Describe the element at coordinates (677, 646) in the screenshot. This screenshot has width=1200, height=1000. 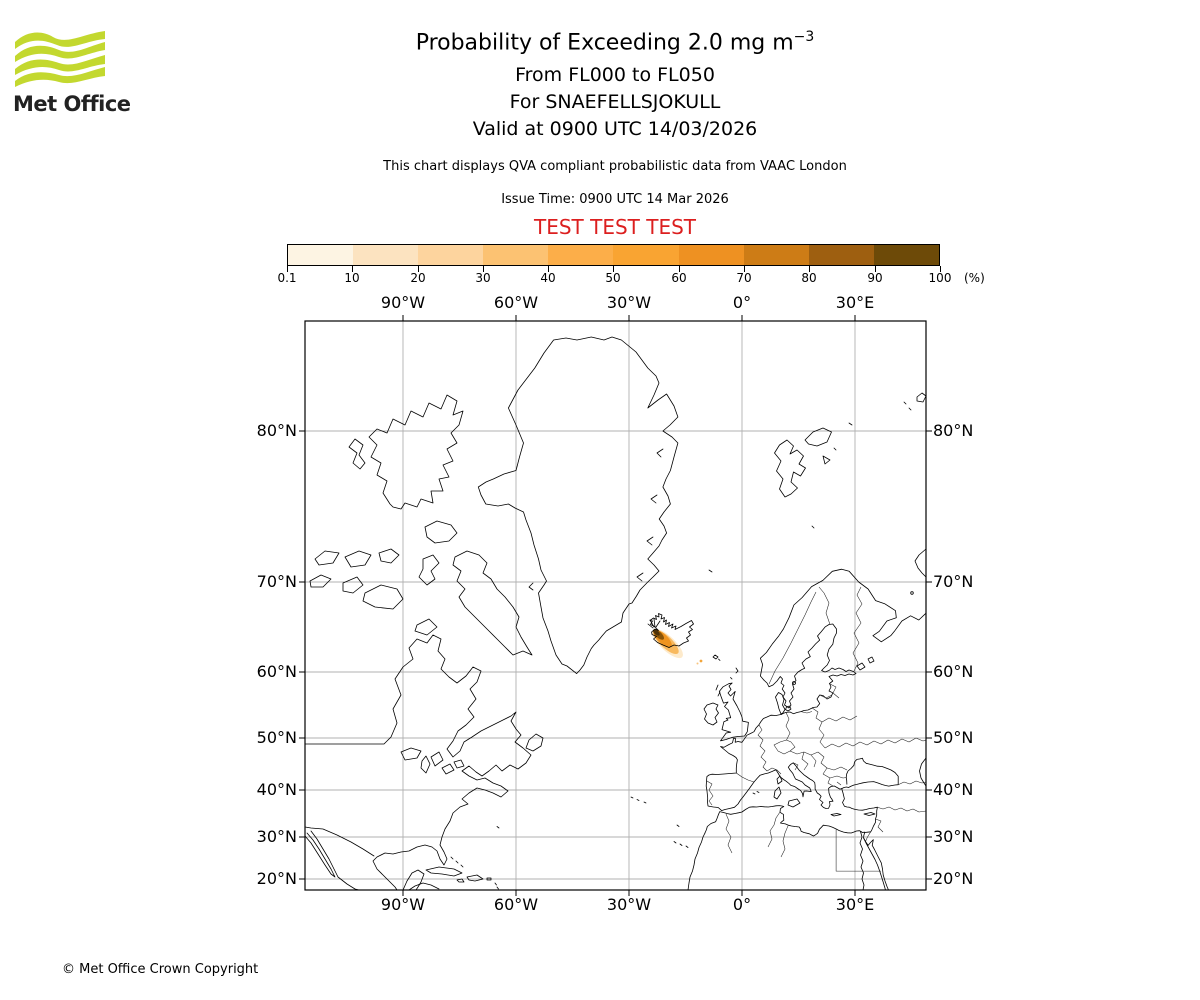
I see `ash-plume` at that location.